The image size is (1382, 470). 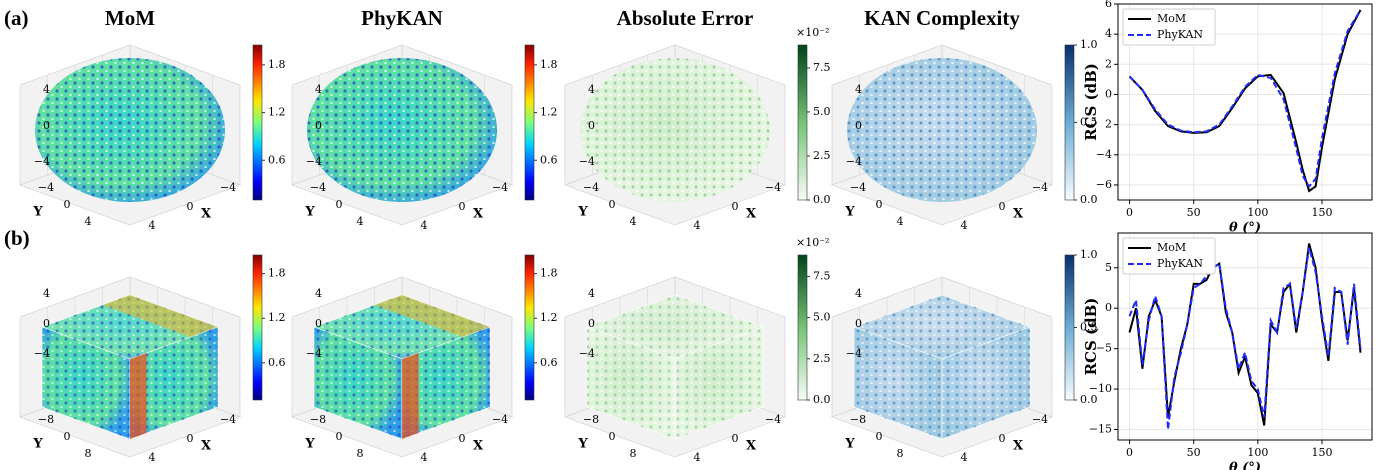 I want to click on colorbar-tick-label: 1.8, so click(x=549, y=273).